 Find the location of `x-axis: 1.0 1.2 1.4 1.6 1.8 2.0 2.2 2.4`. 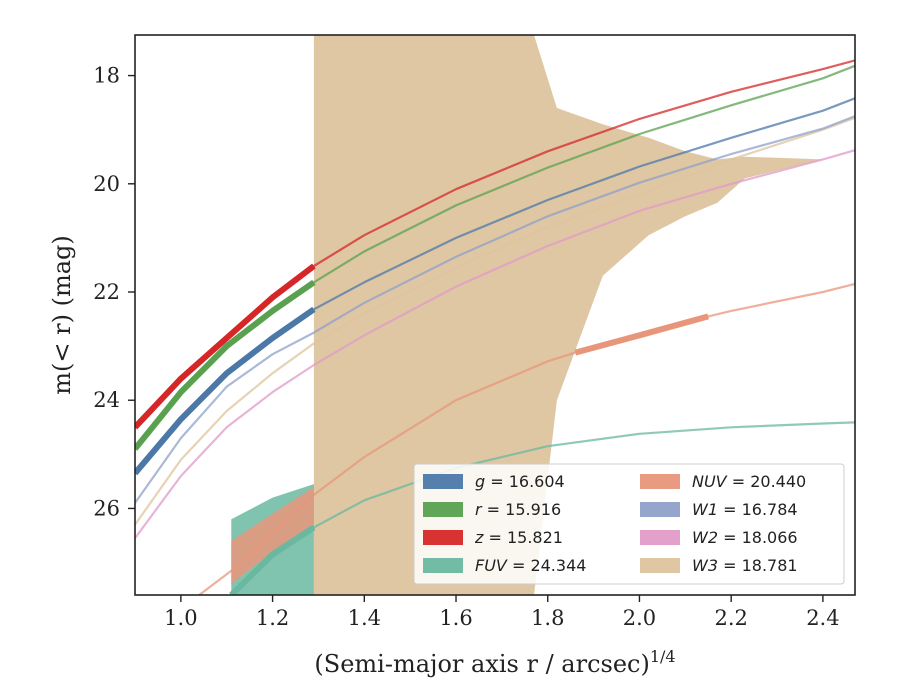

x-axis: 1.0 1.2 1.4 1.6 1.8 2.0 2.2 2.4 is located at coordinates (502, 612).